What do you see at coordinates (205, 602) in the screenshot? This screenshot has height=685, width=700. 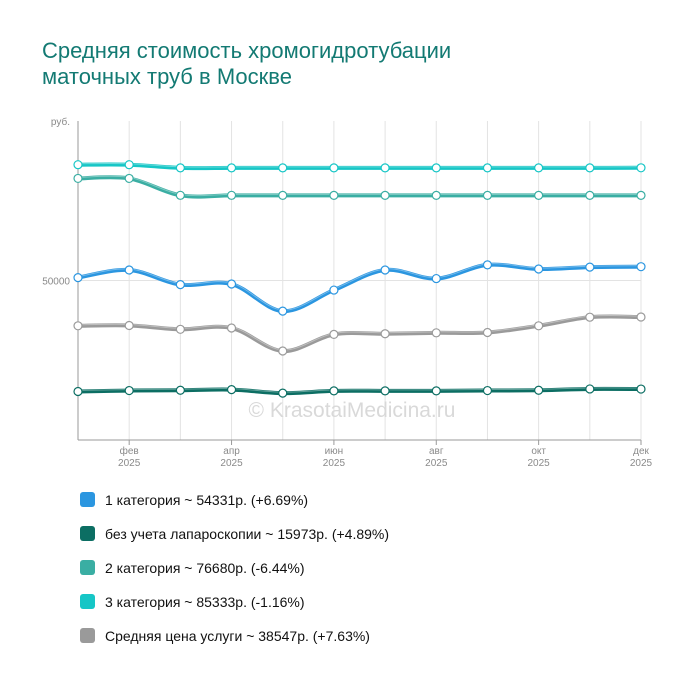 I see `legend-label: 3 категория ~ 85333р. (-1.16%)` at bounding box center [205, 602].